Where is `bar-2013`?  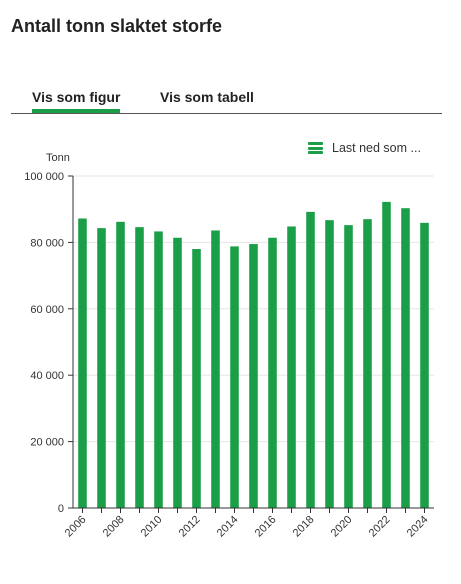 bar-2013 is located at coordinates (215, 369).